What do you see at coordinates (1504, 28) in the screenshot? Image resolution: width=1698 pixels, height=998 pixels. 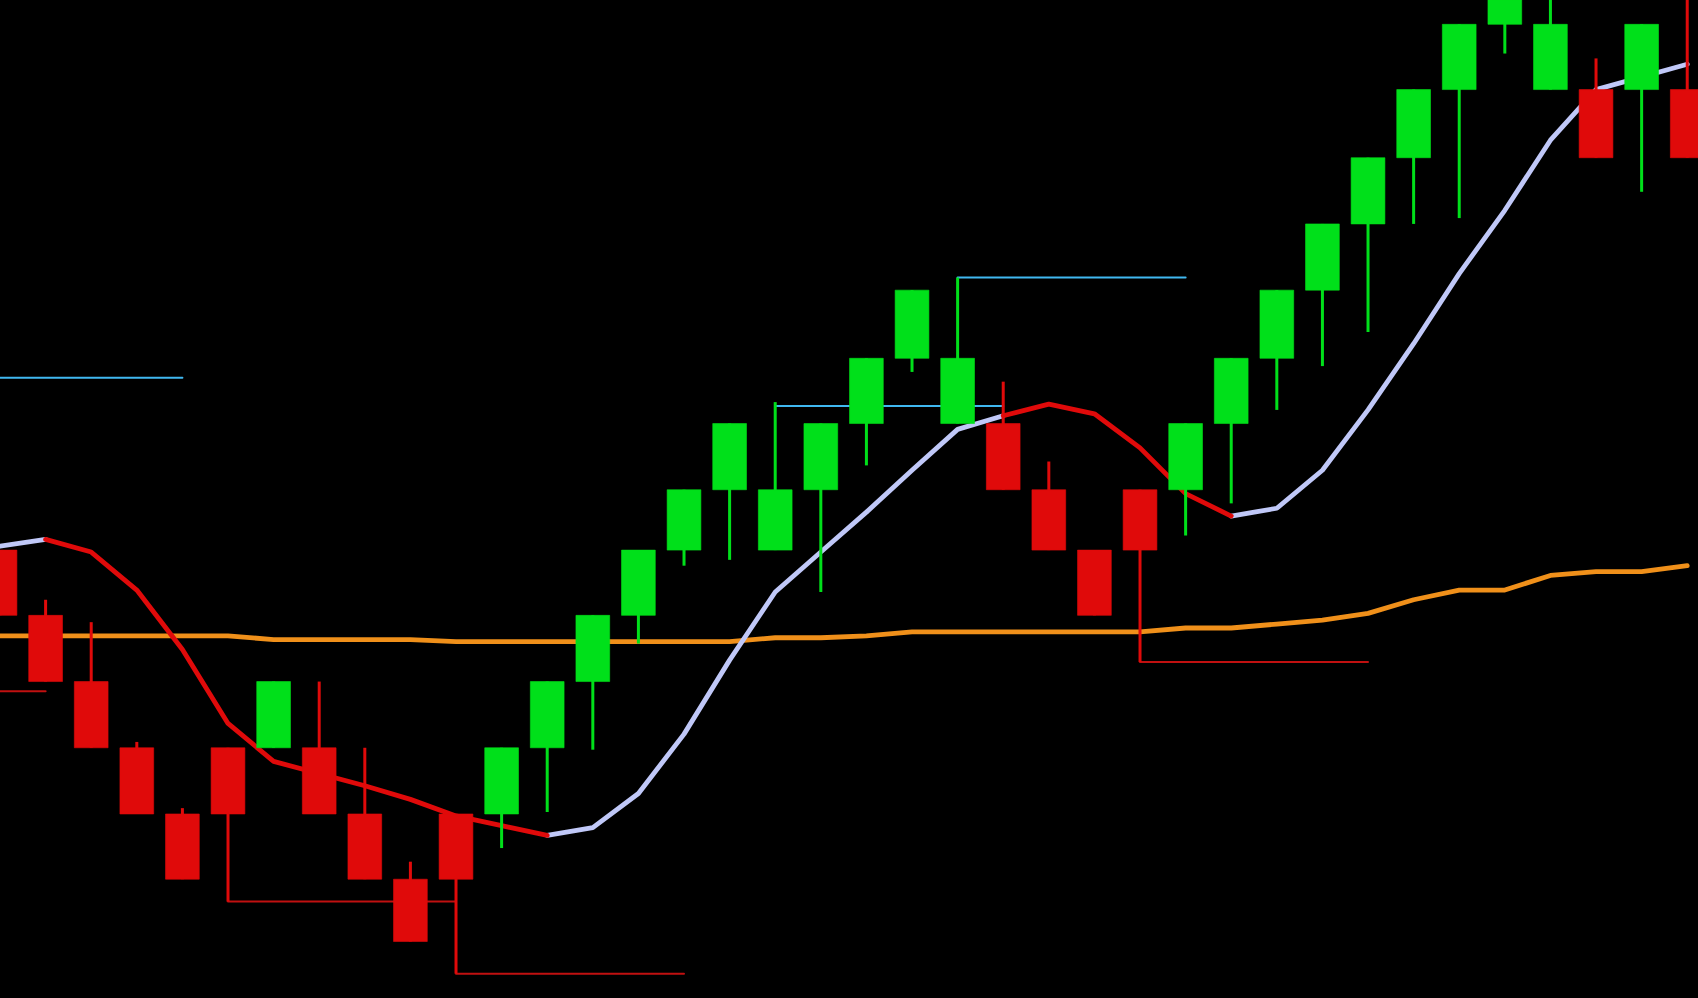 I see `candlestick` at bounding box center [1504, 28].